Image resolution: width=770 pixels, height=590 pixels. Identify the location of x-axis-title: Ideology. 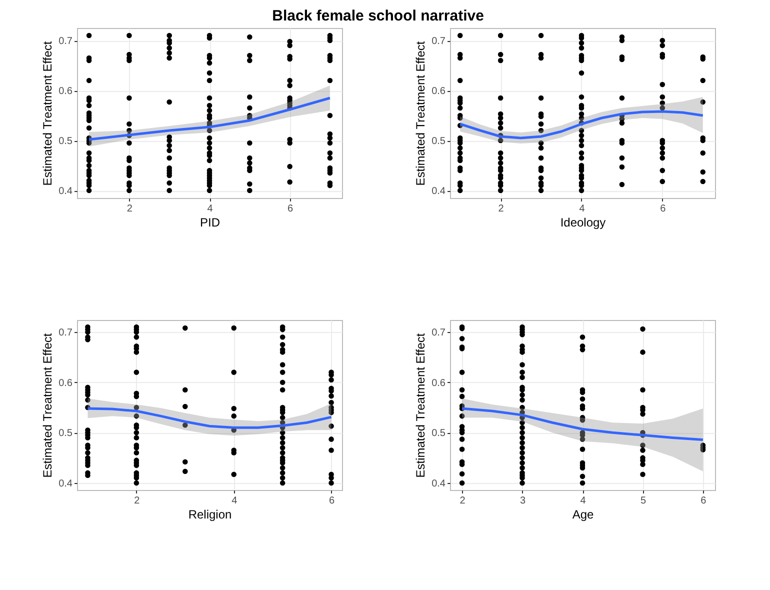
(583, 223).